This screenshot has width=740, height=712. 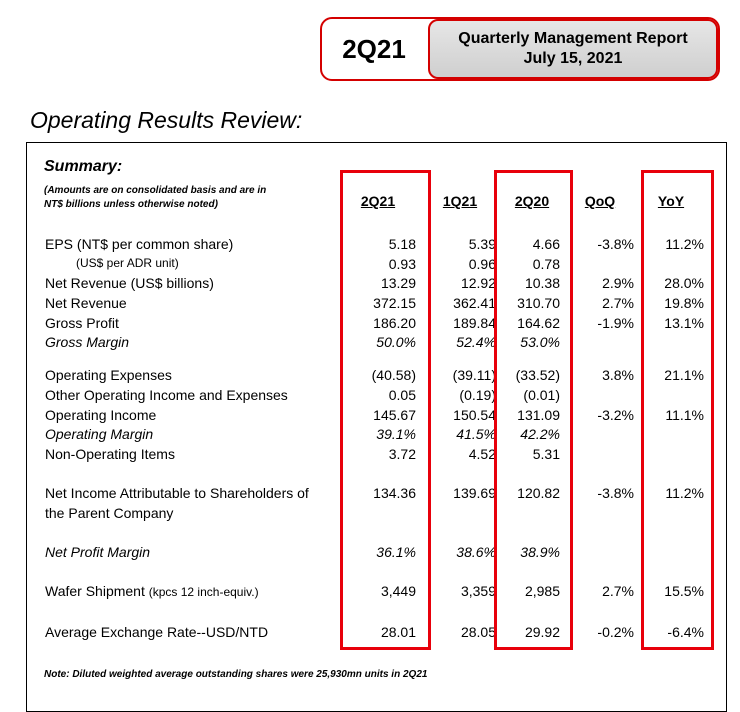 What do you see at coordinates (101, 415) in the screenshot?
I see `row-label: Operating Income` at bounding box center [101, 415].